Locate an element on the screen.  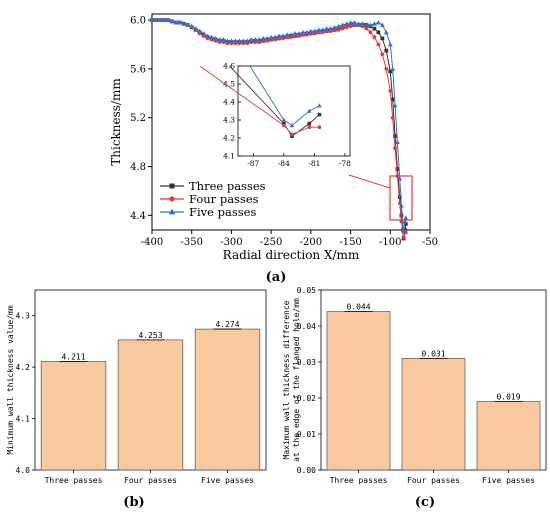
x-tick-label: -350 is located at coordinates (191, 242).